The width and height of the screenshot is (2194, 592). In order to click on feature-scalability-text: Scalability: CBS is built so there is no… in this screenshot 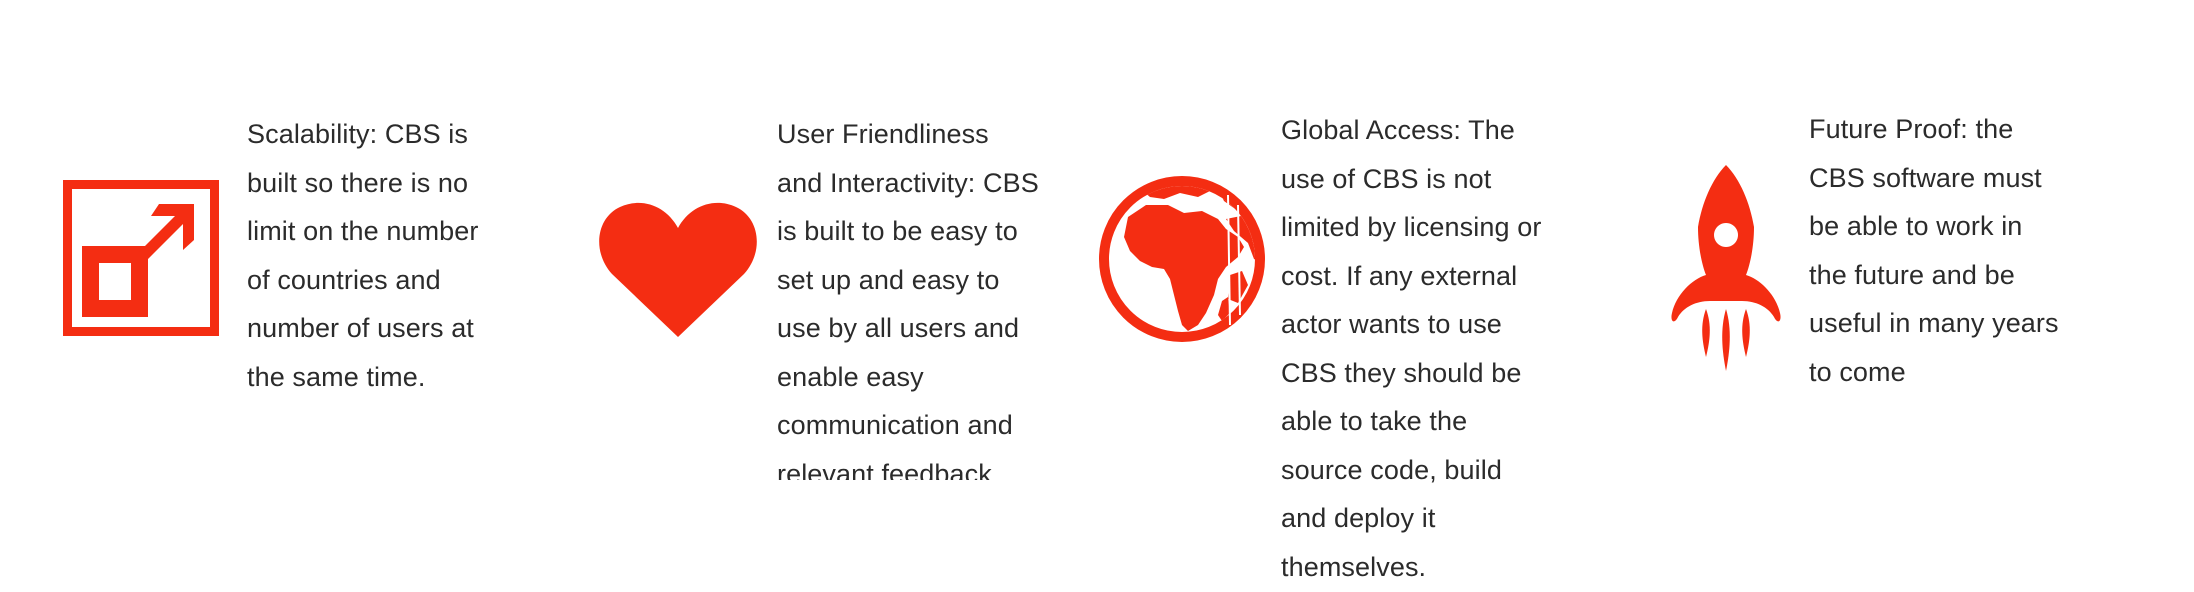, I will do `click(363, 255)`.